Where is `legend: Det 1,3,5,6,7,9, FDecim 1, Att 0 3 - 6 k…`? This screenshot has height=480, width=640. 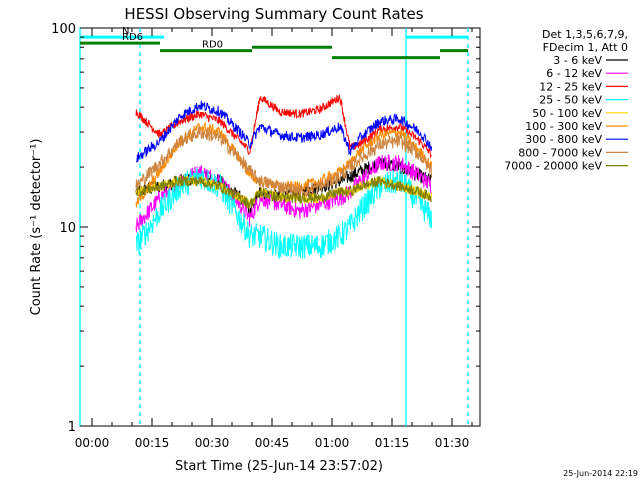 legend: Det 1,3,5,6,7,9, FDecim 1, Att 0 3 - 6 k… is located at coordinates (566, 100).